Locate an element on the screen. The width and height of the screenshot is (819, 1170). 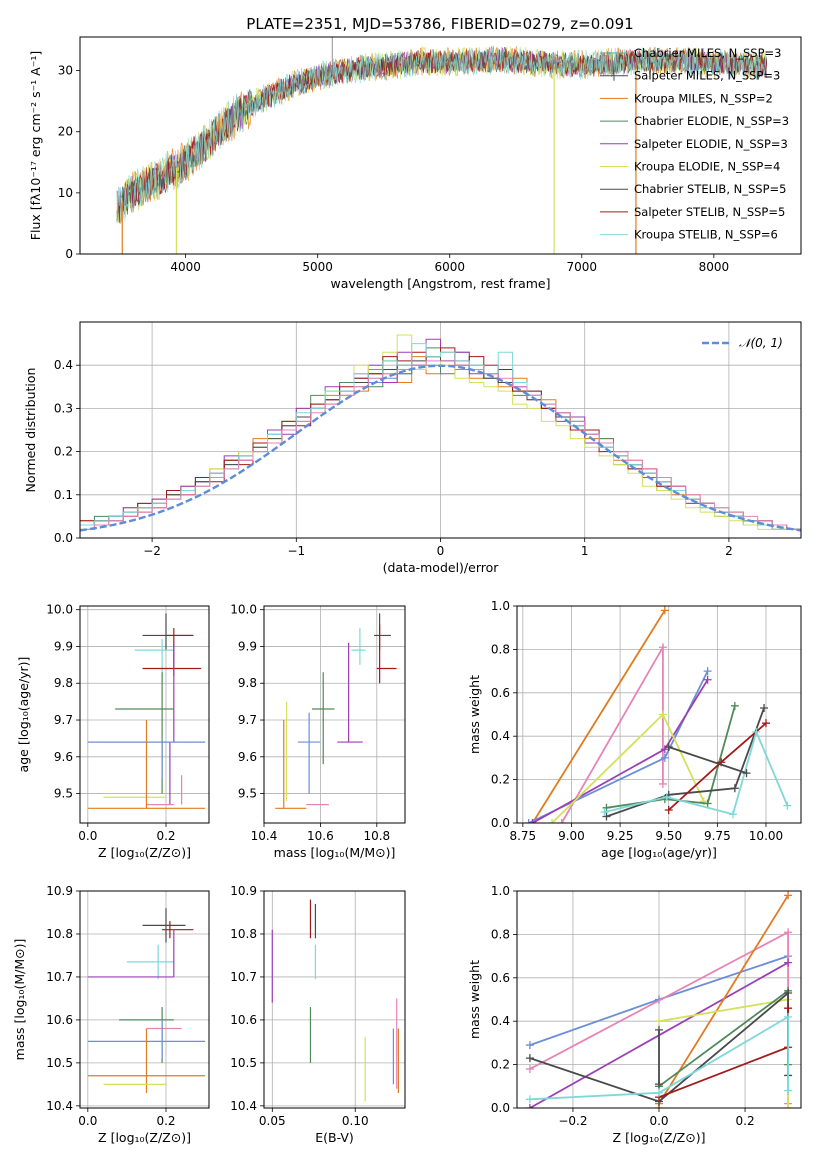
y-tick-label: 0.3 is located at coordinates (63, 408).